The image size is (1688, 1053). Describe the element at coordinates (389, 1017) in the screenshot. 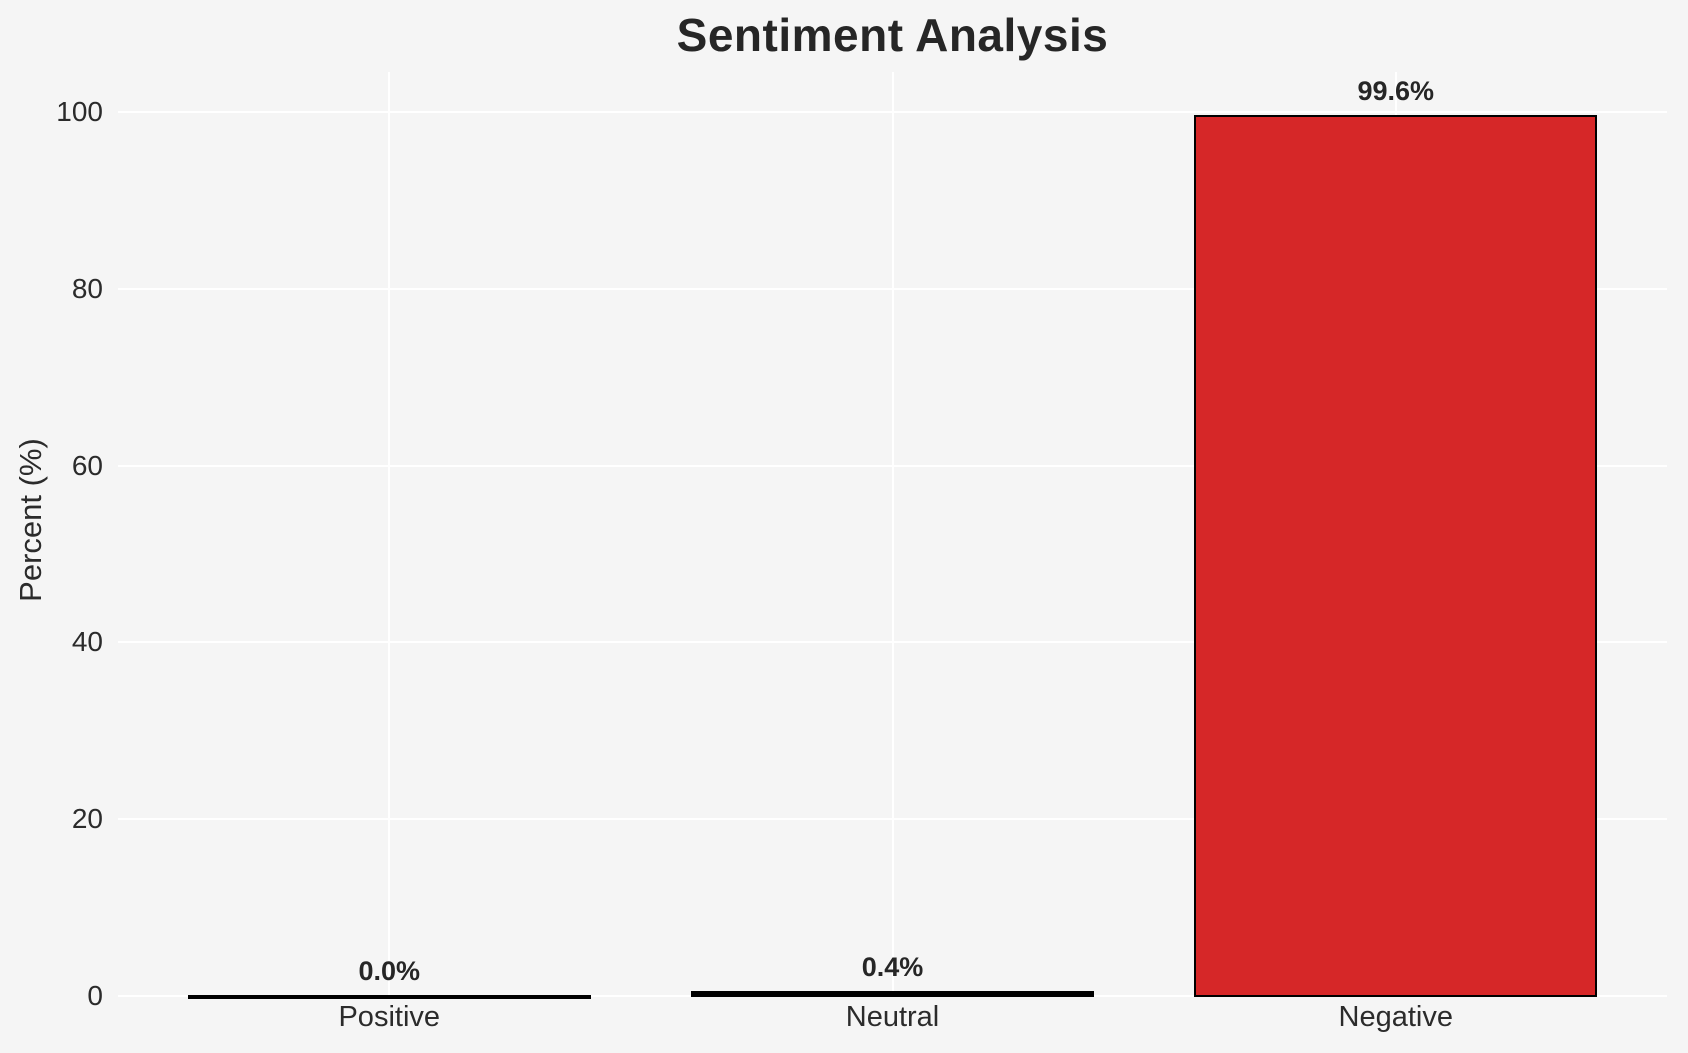

I see `x-category-label: Positive` at that location.